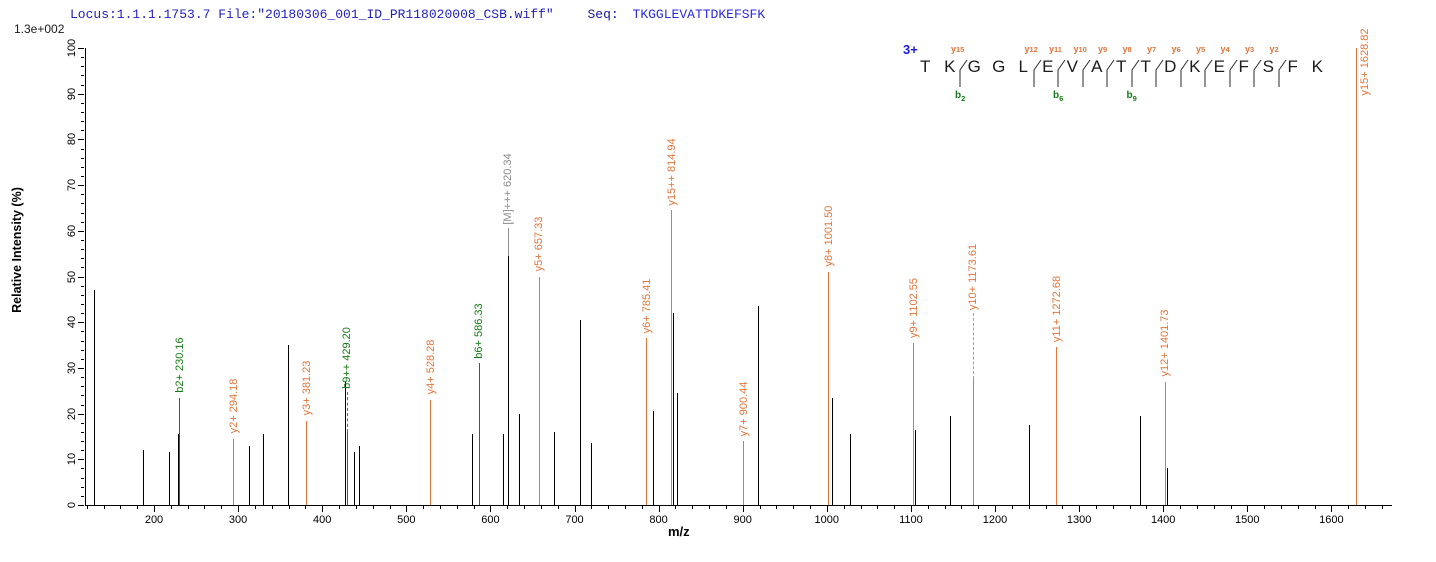  What do you see at coordinates (973, 346) in the screenshot?
I see `peak-label-connector` at bounding box center [973, 346].